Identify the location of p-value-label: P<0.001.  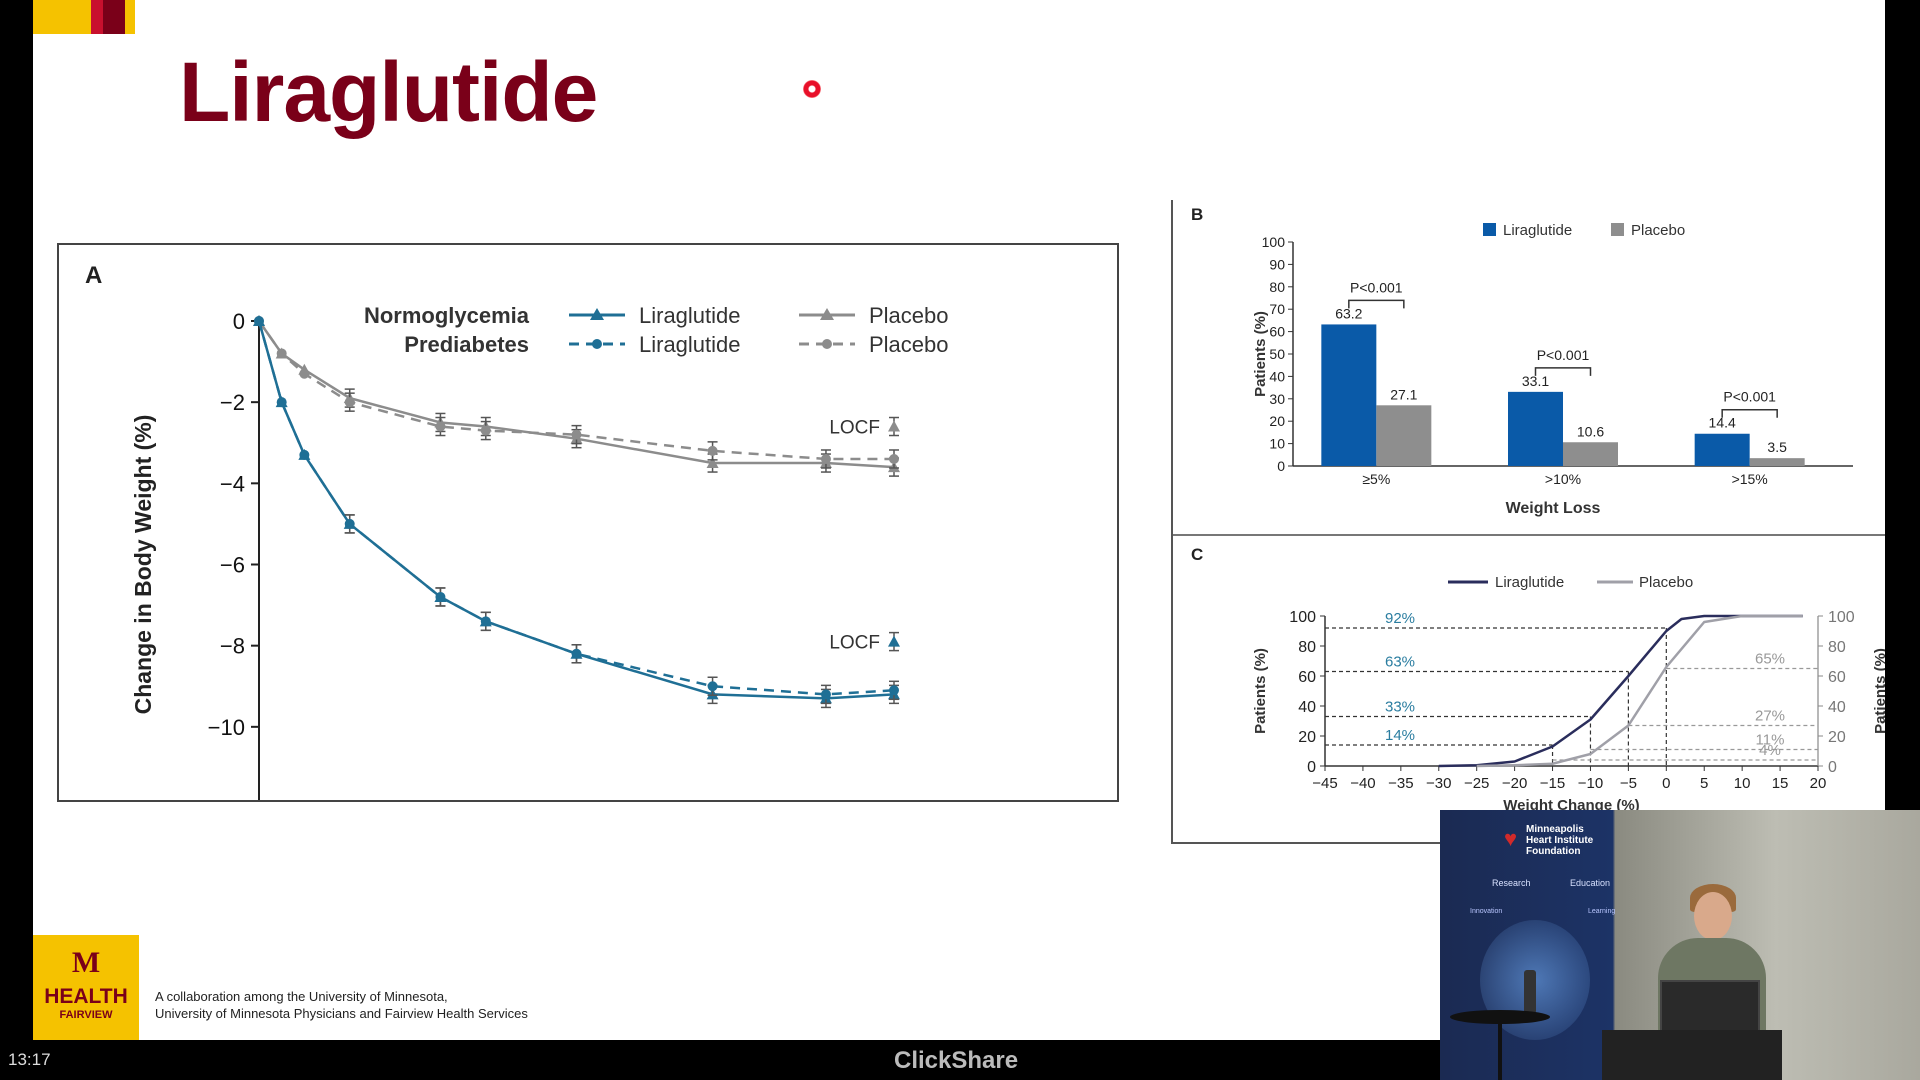
(1563, 355).